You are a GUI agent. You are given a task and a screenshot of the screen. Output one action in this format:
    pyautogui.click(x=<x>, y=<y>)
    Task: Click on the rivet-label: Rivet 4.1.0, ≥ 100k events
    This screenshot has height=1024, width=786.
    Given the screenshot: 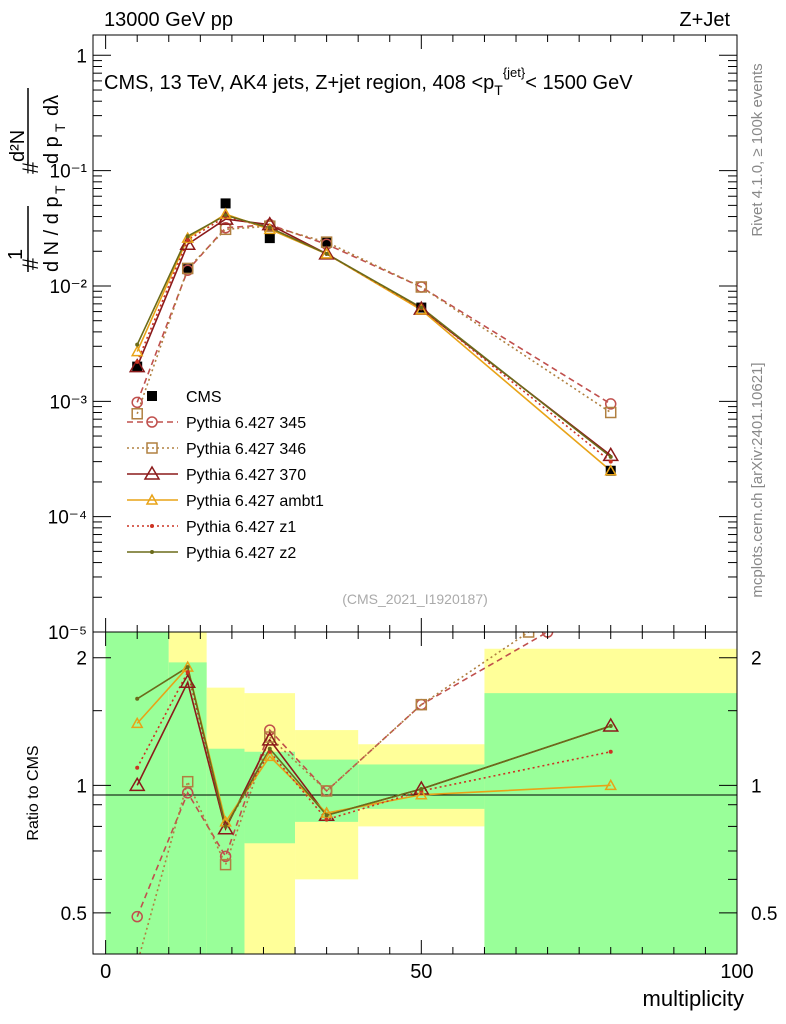 What is the action you would take?
    pyautogui.click(x=757, y=149)
    